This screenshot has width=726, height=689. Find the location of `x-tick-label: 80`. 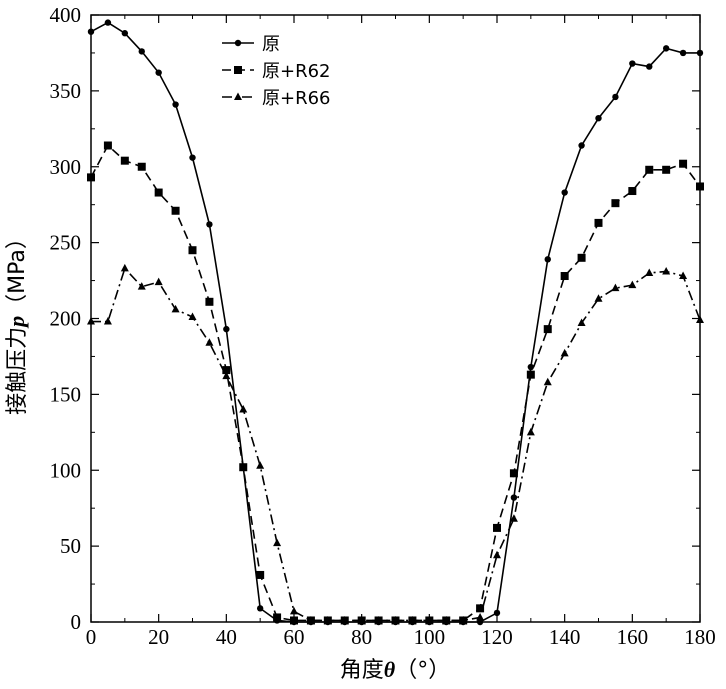

x-tick-label: 80 is located at coordinates (361, 637).